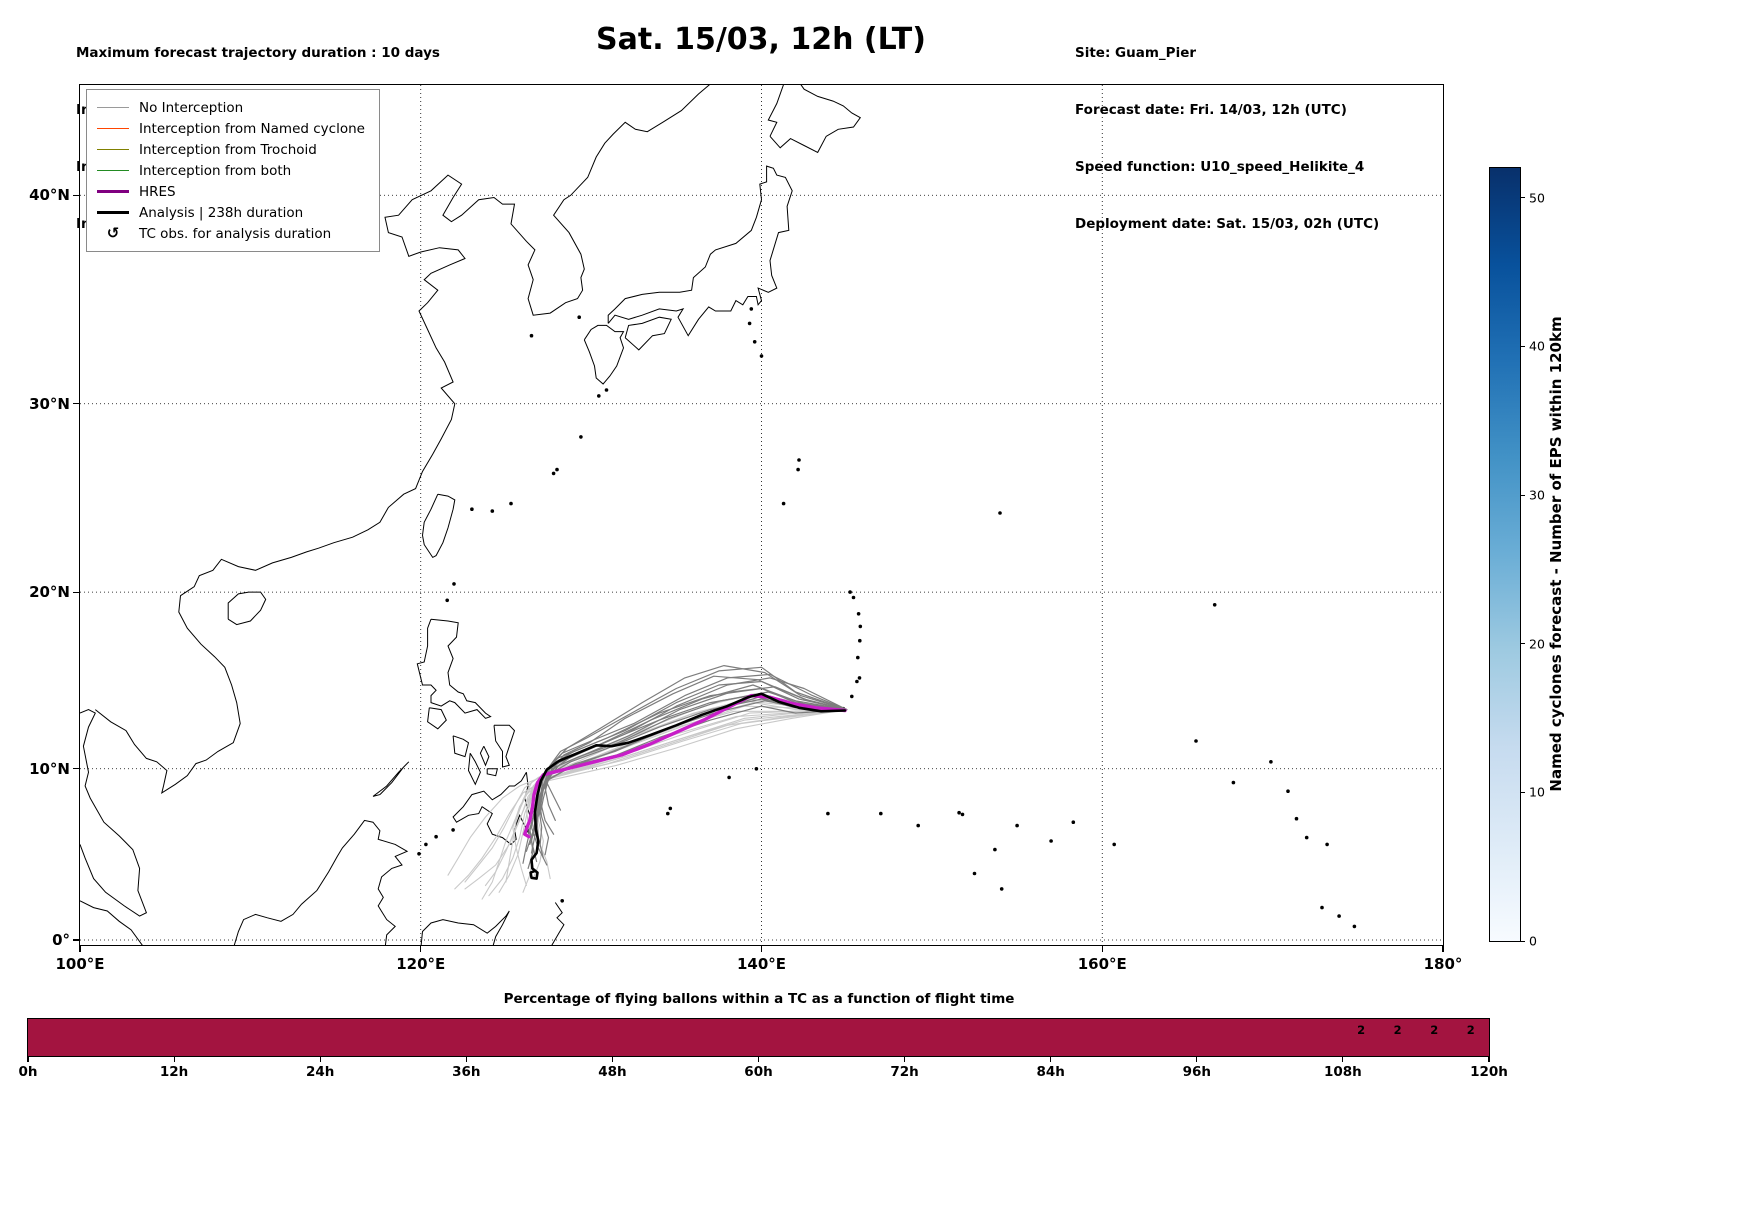  I want to click on lon-tick, so click(80, 949).